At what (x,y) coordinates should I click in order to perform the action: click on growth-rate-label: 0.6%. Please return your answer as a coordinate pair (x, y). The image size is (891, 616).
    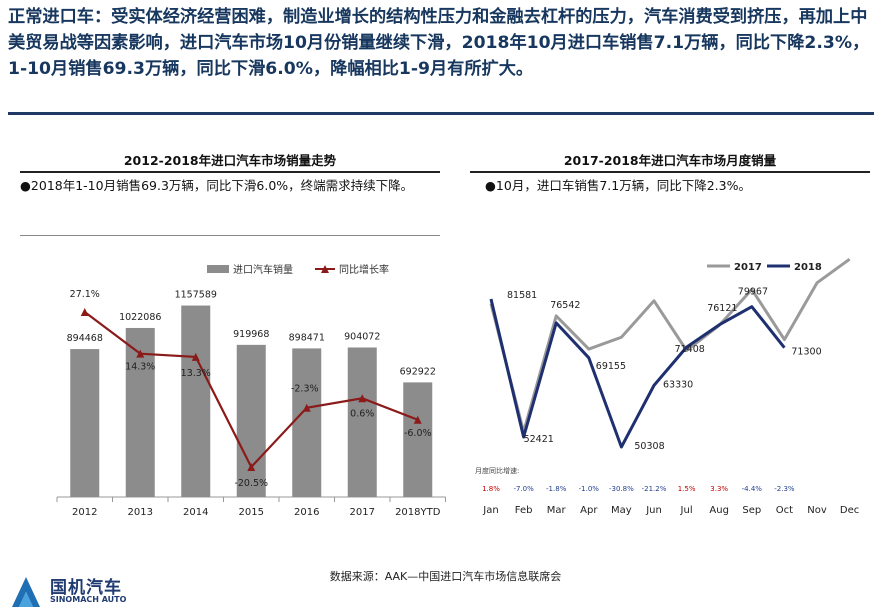
    Looking at the image, I should click on (362, 413).